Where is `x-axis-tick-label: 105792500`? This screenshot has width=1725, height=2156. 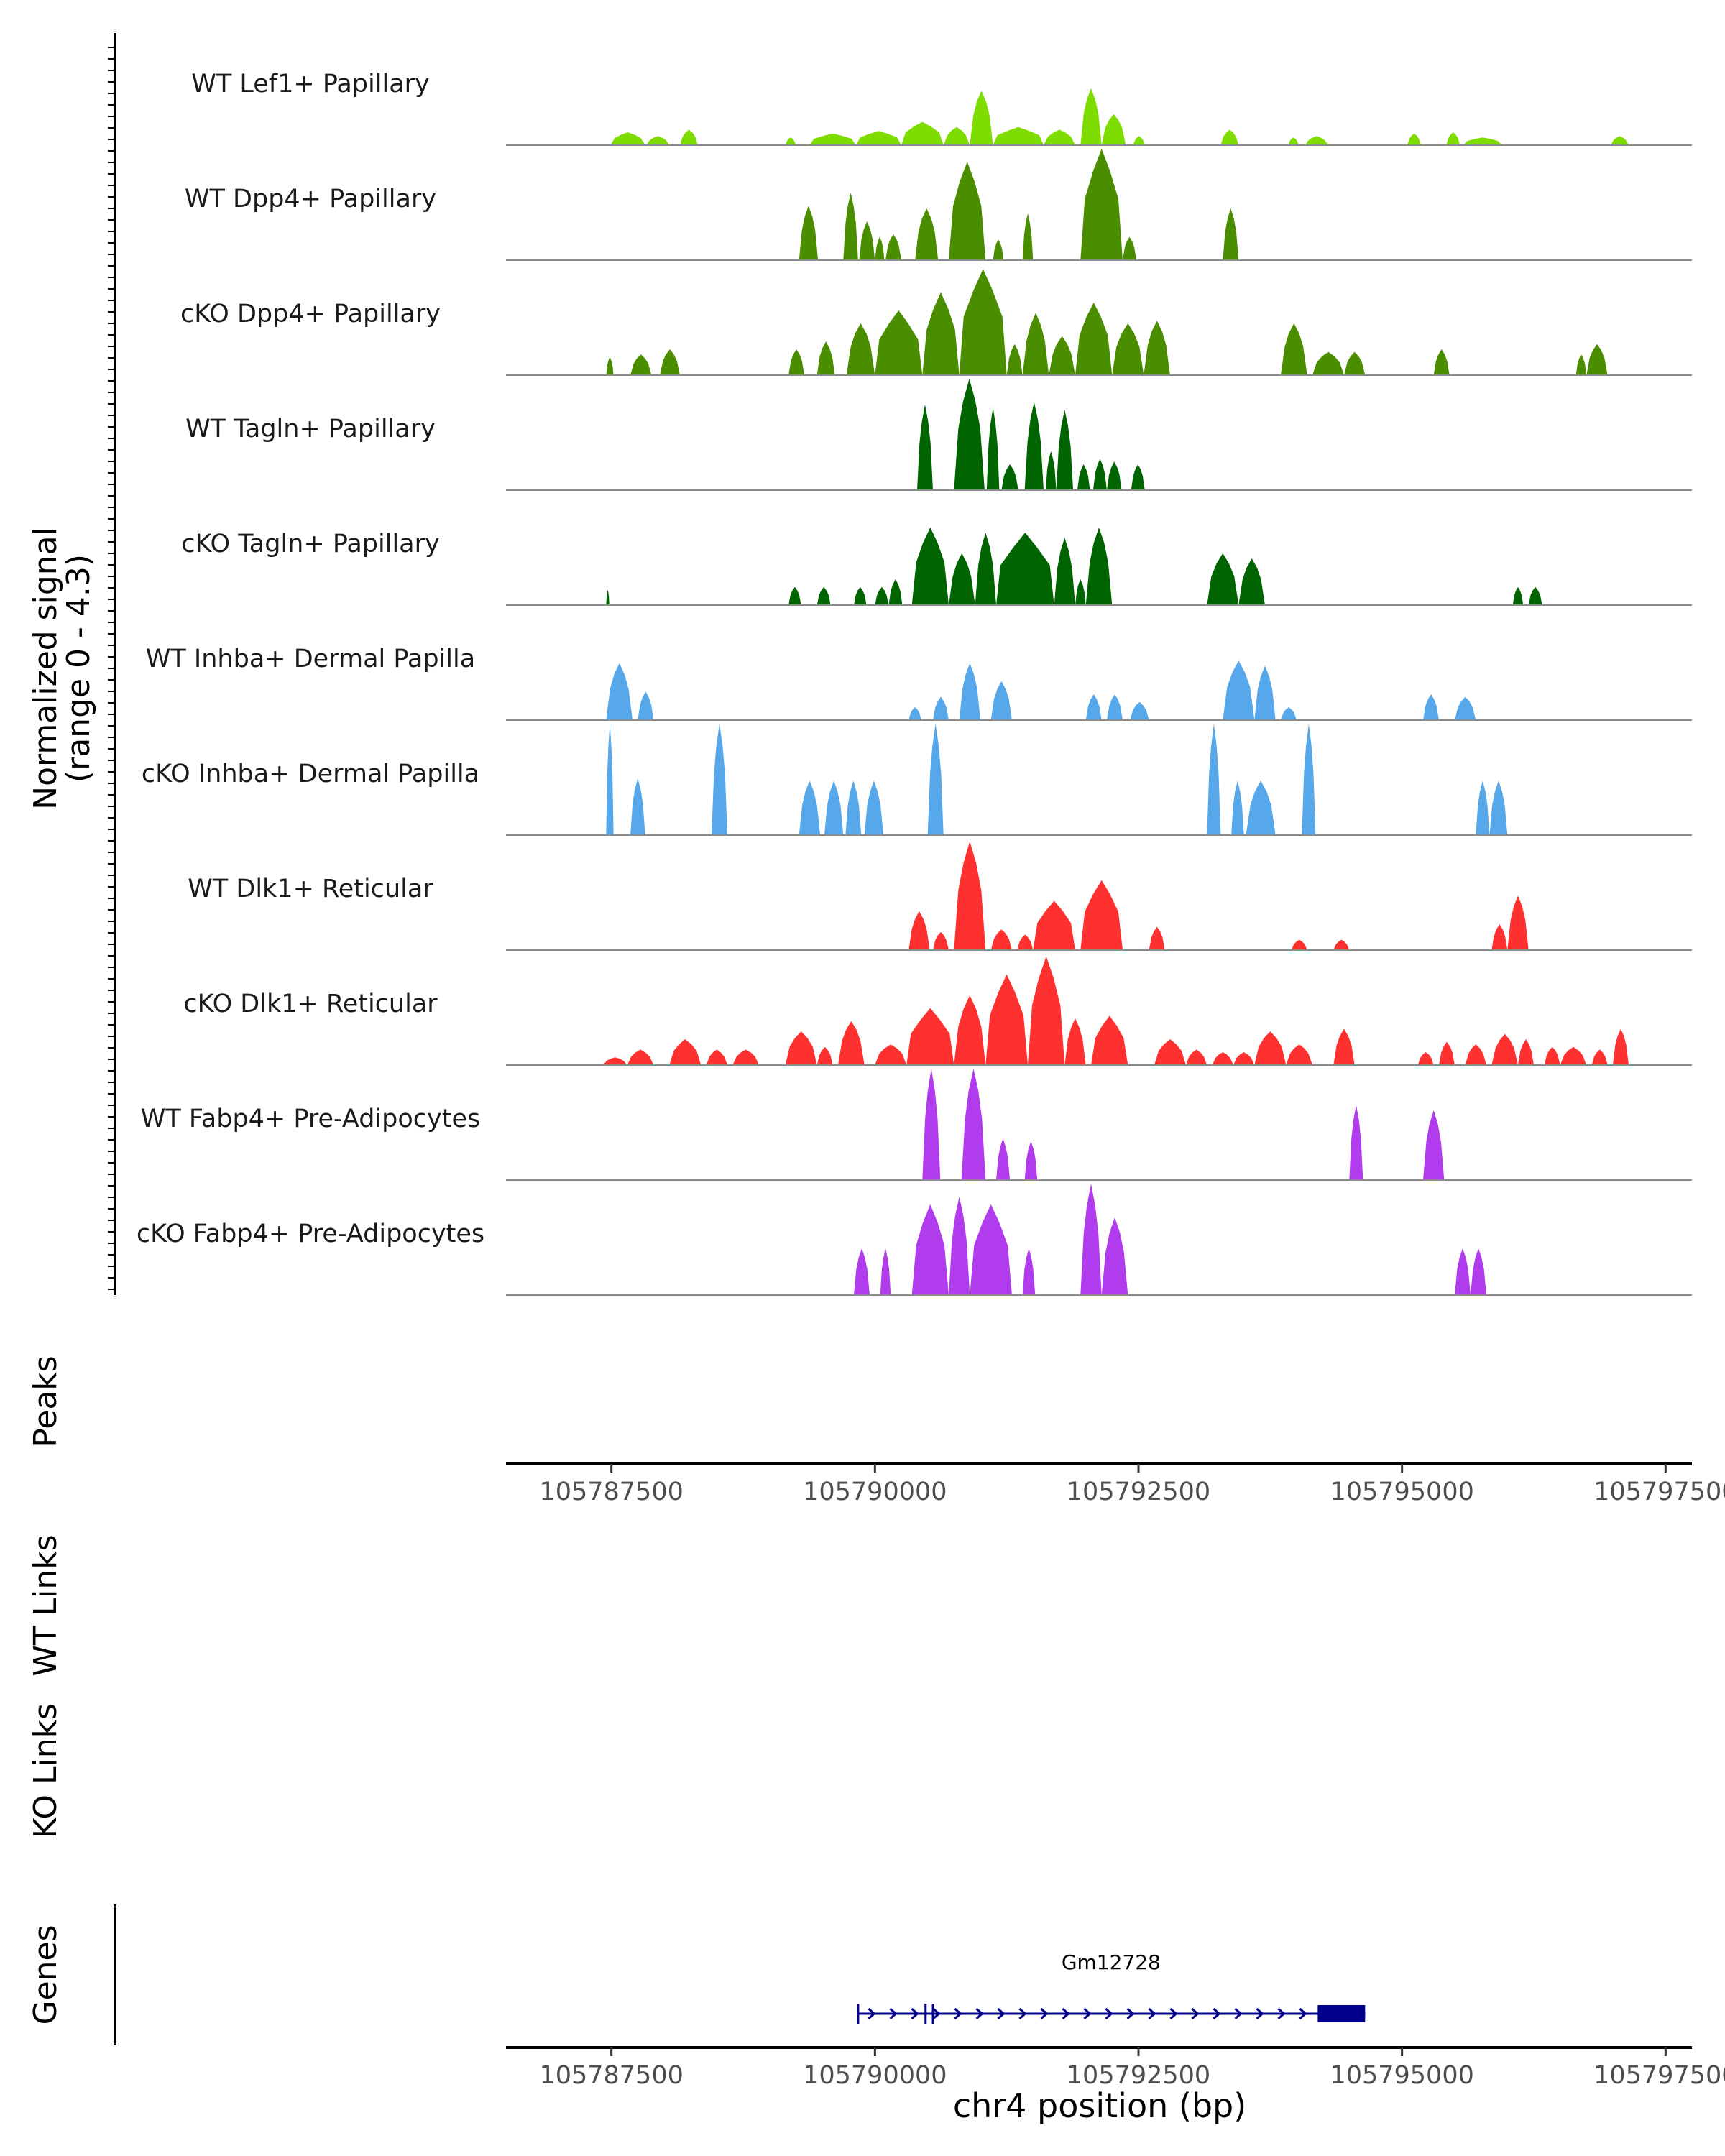 x-axis-tick-label: 105792500 is located at coordinates (1138, 2075).